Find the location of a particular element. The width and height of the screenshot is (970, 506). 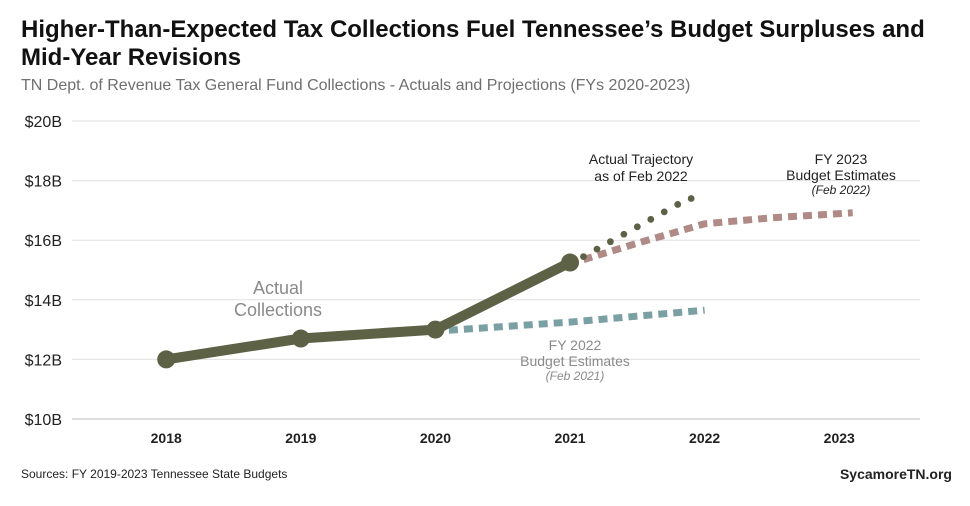

y-tick-label: $14B is located at coordinates (43, 301).